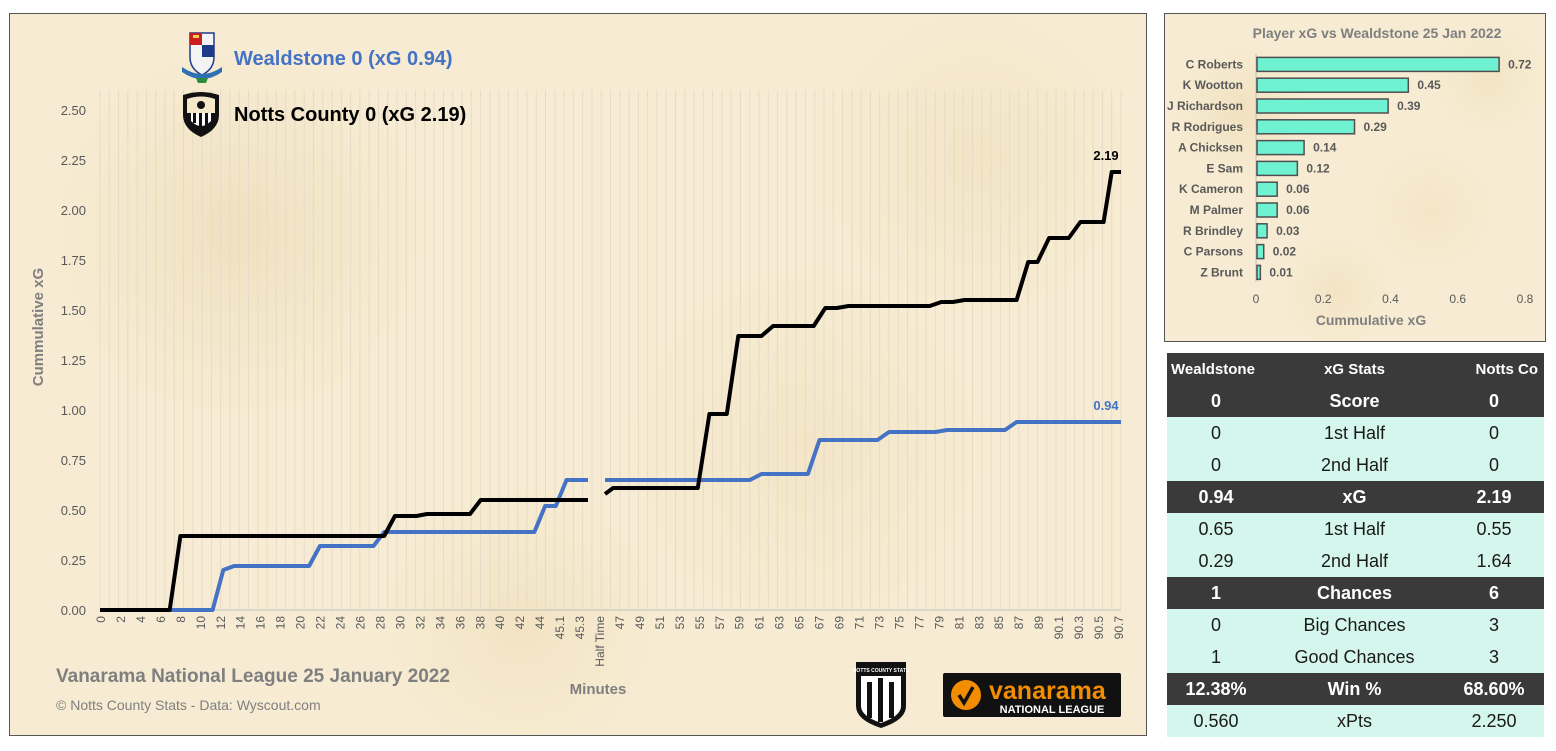 Image resolution: width=1556 pixels, height=751 pixels. What do you see at coordinates (1106, 405) in the screenshot?
I see `wealdstone-end-value-label: 0.94` at bounding box center [1106, 405].